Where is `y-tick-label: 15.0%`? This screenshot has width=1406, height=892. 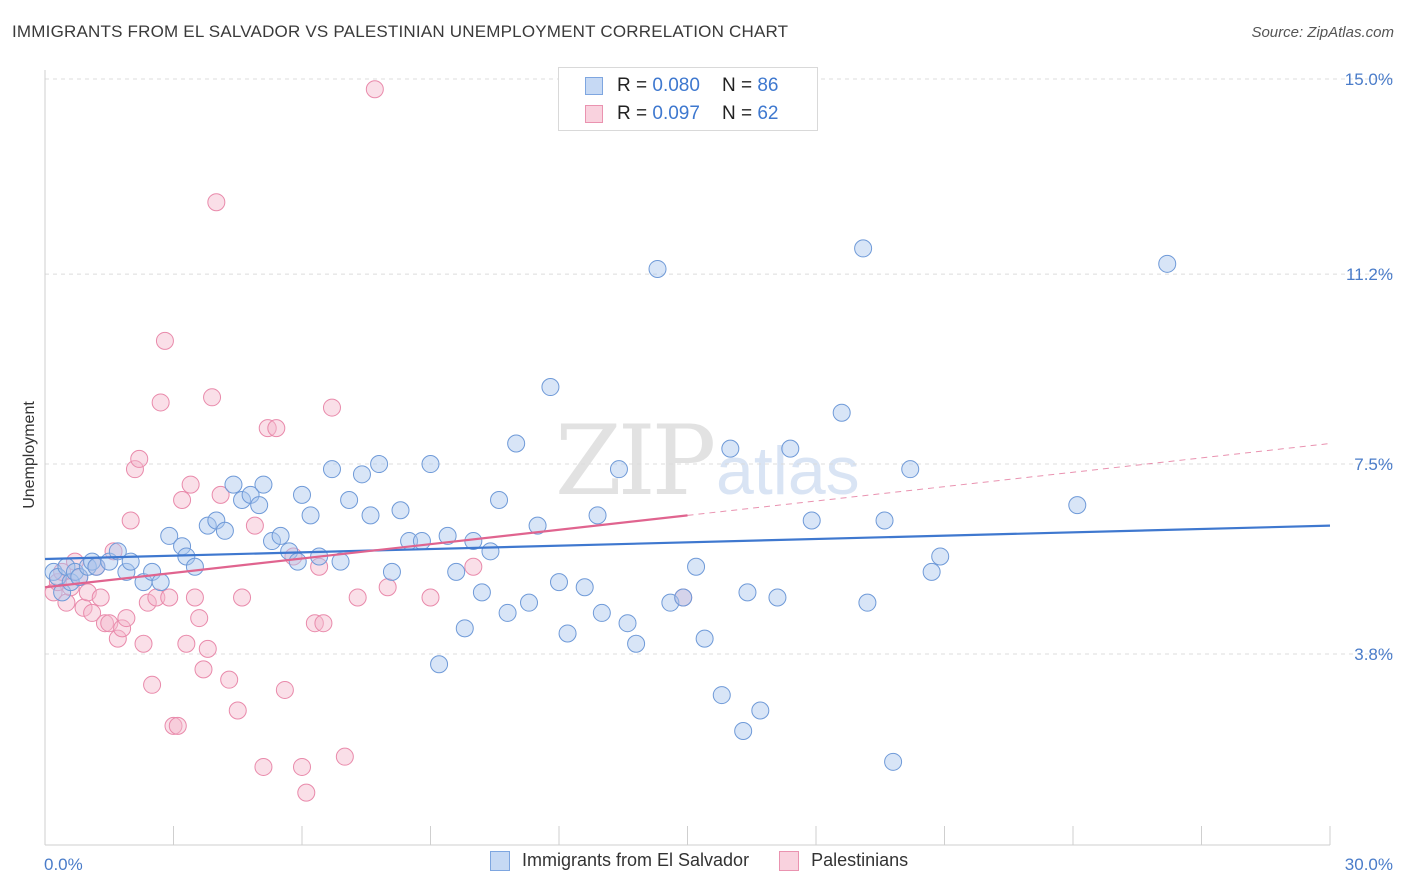
y-tick-label: 15.0% is located at coordinates (1369, 79).